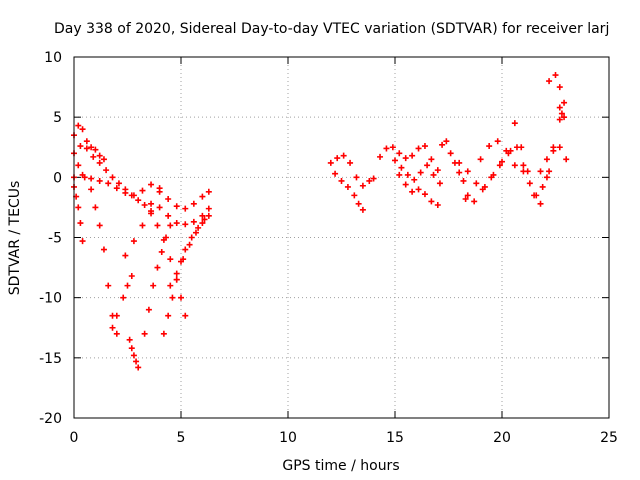 This screenshot has width=640, height=480. I want to click on x-tick-labels: 0 5 10 15 20 25, so click(344, 438).